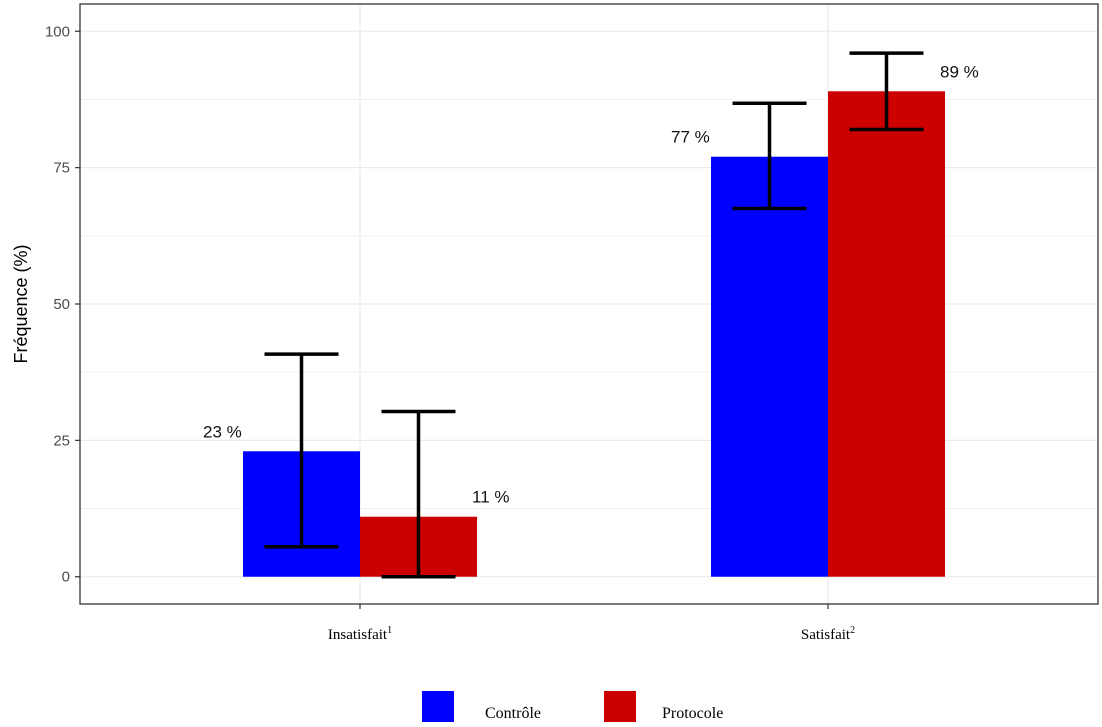 The width and height of the screenshot is (1102, 727). Describe the element at coordinates (222, 431) in the screenshot. I see `data-label: 23 %` at that location.